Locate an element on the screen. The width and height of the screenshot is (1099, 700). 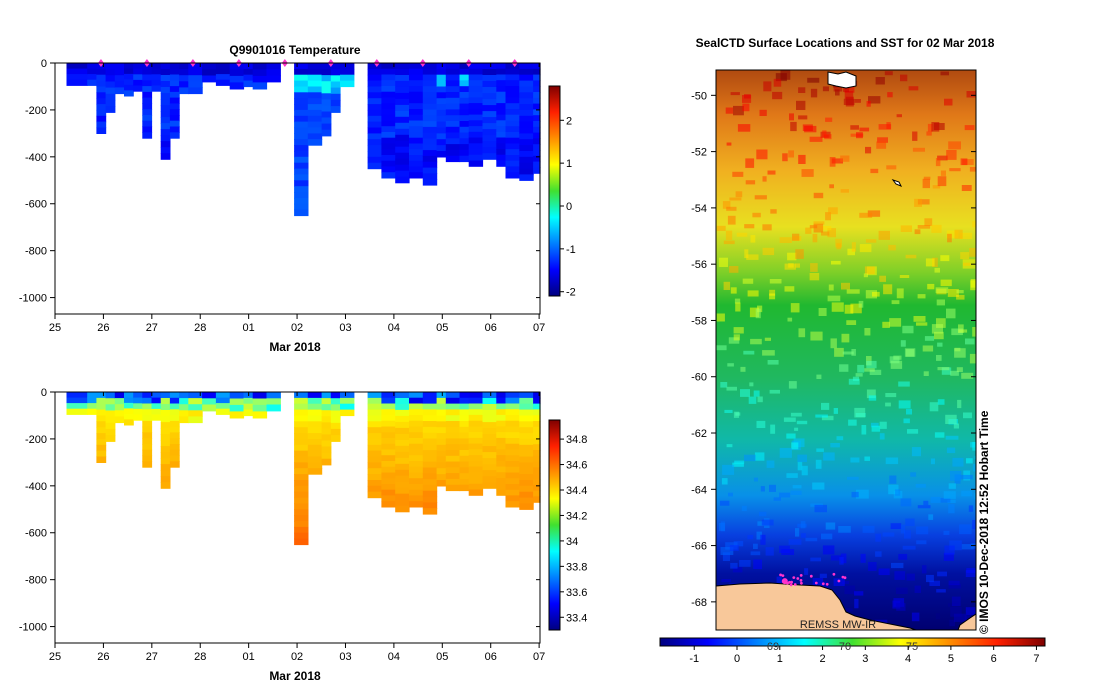
lat-tick-label: -50 is located at coordinates (699, 96).